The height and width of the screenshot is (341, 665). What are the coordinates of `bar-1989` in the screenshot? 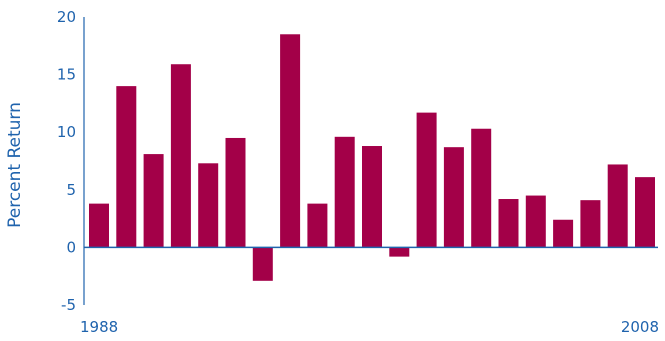 It's located at (126, 167).